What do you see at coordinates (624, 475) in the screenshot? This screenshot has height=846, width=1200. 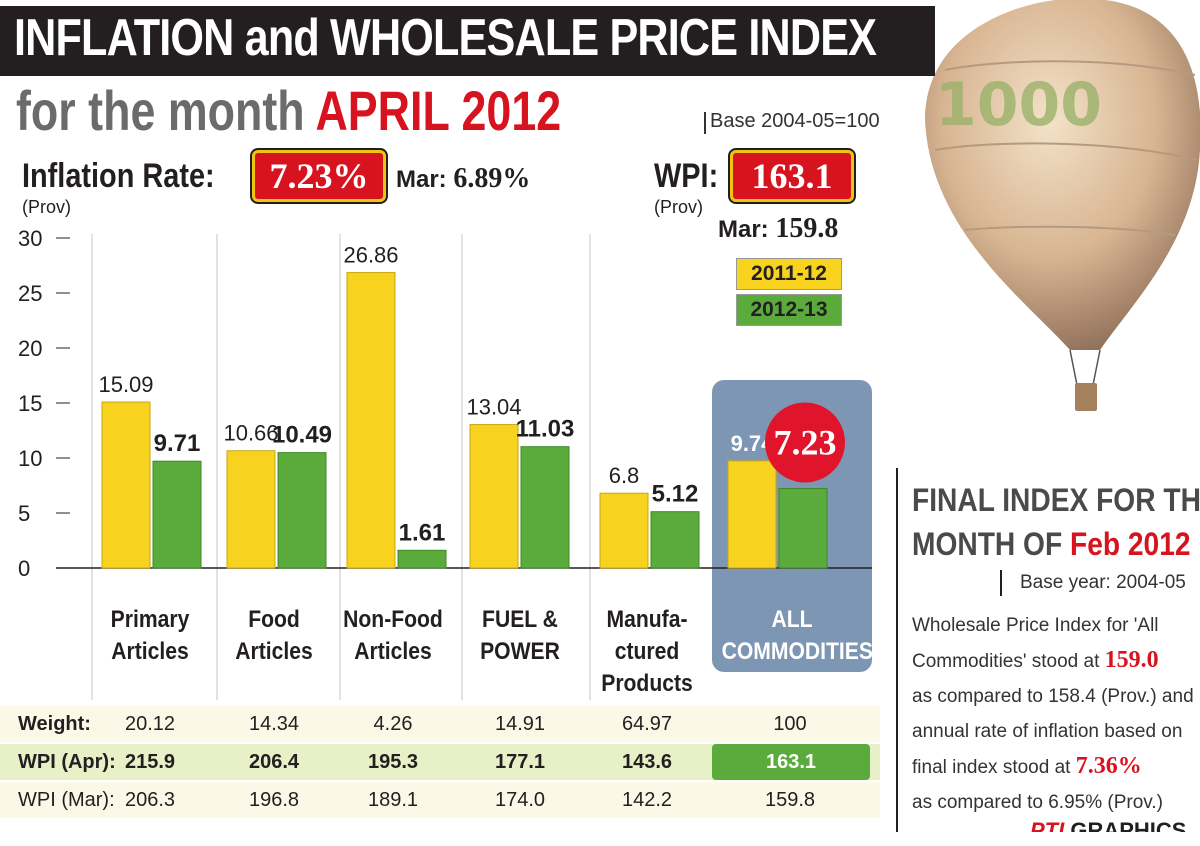 I see `data-label-2011-12-4: 6.8` at bounding box center [624, 475].